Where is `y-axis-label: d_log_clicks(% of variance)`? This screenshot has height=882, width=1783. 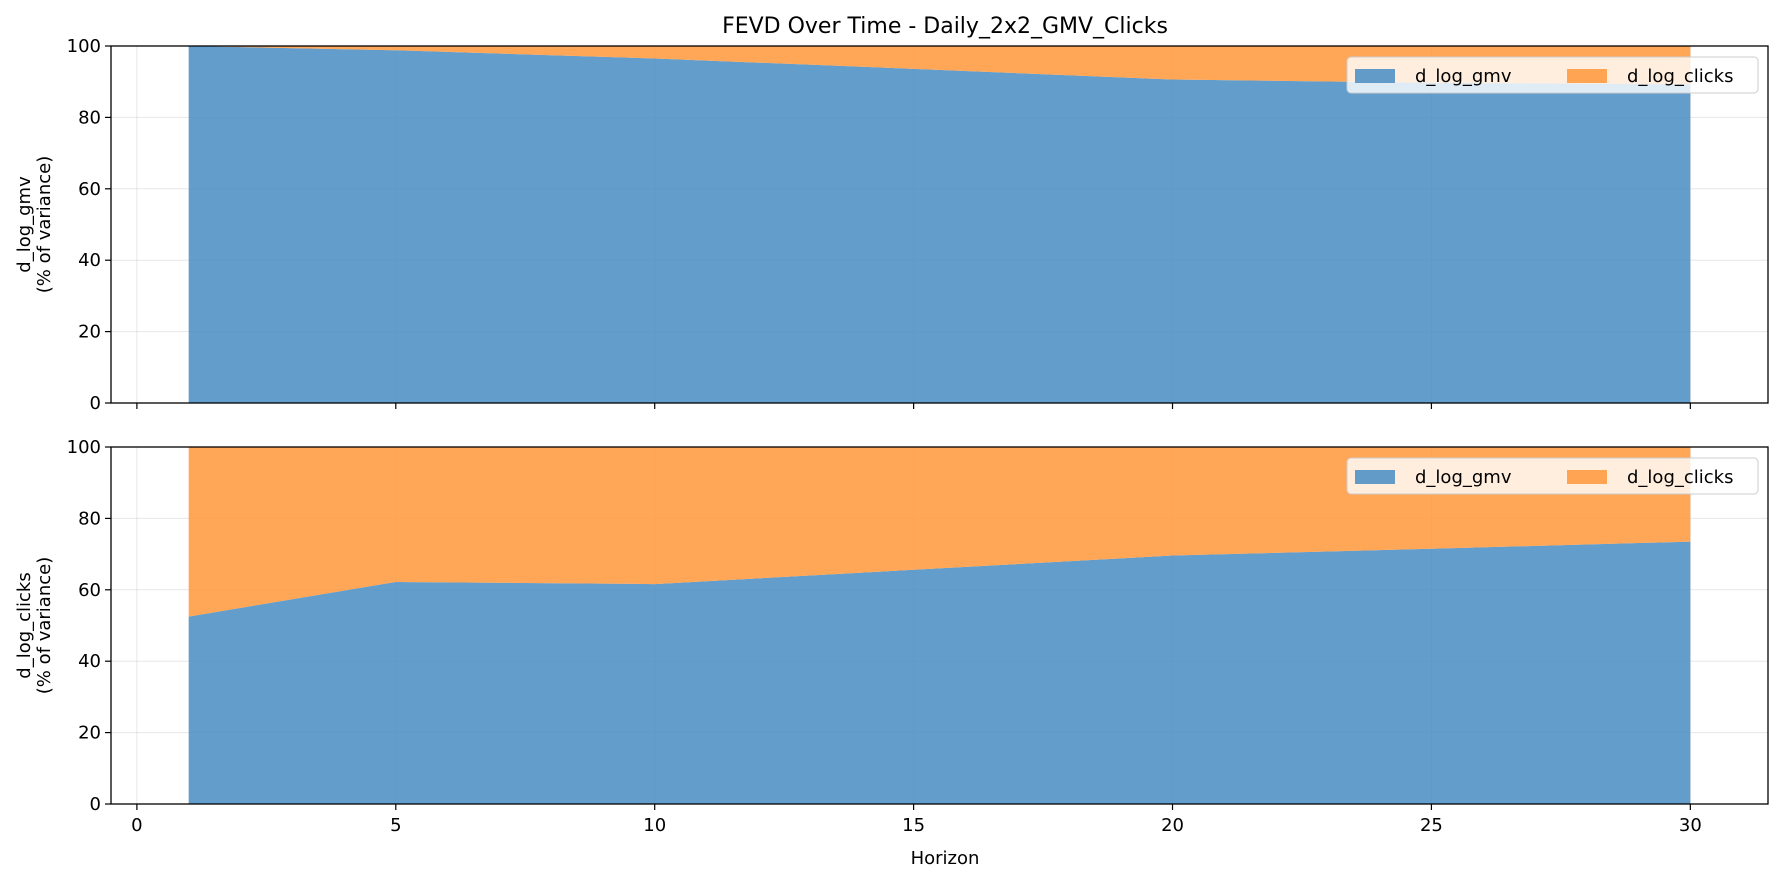
y-axis-label: d_log_clicks(% of variance) is located at coordinates (34, 625).